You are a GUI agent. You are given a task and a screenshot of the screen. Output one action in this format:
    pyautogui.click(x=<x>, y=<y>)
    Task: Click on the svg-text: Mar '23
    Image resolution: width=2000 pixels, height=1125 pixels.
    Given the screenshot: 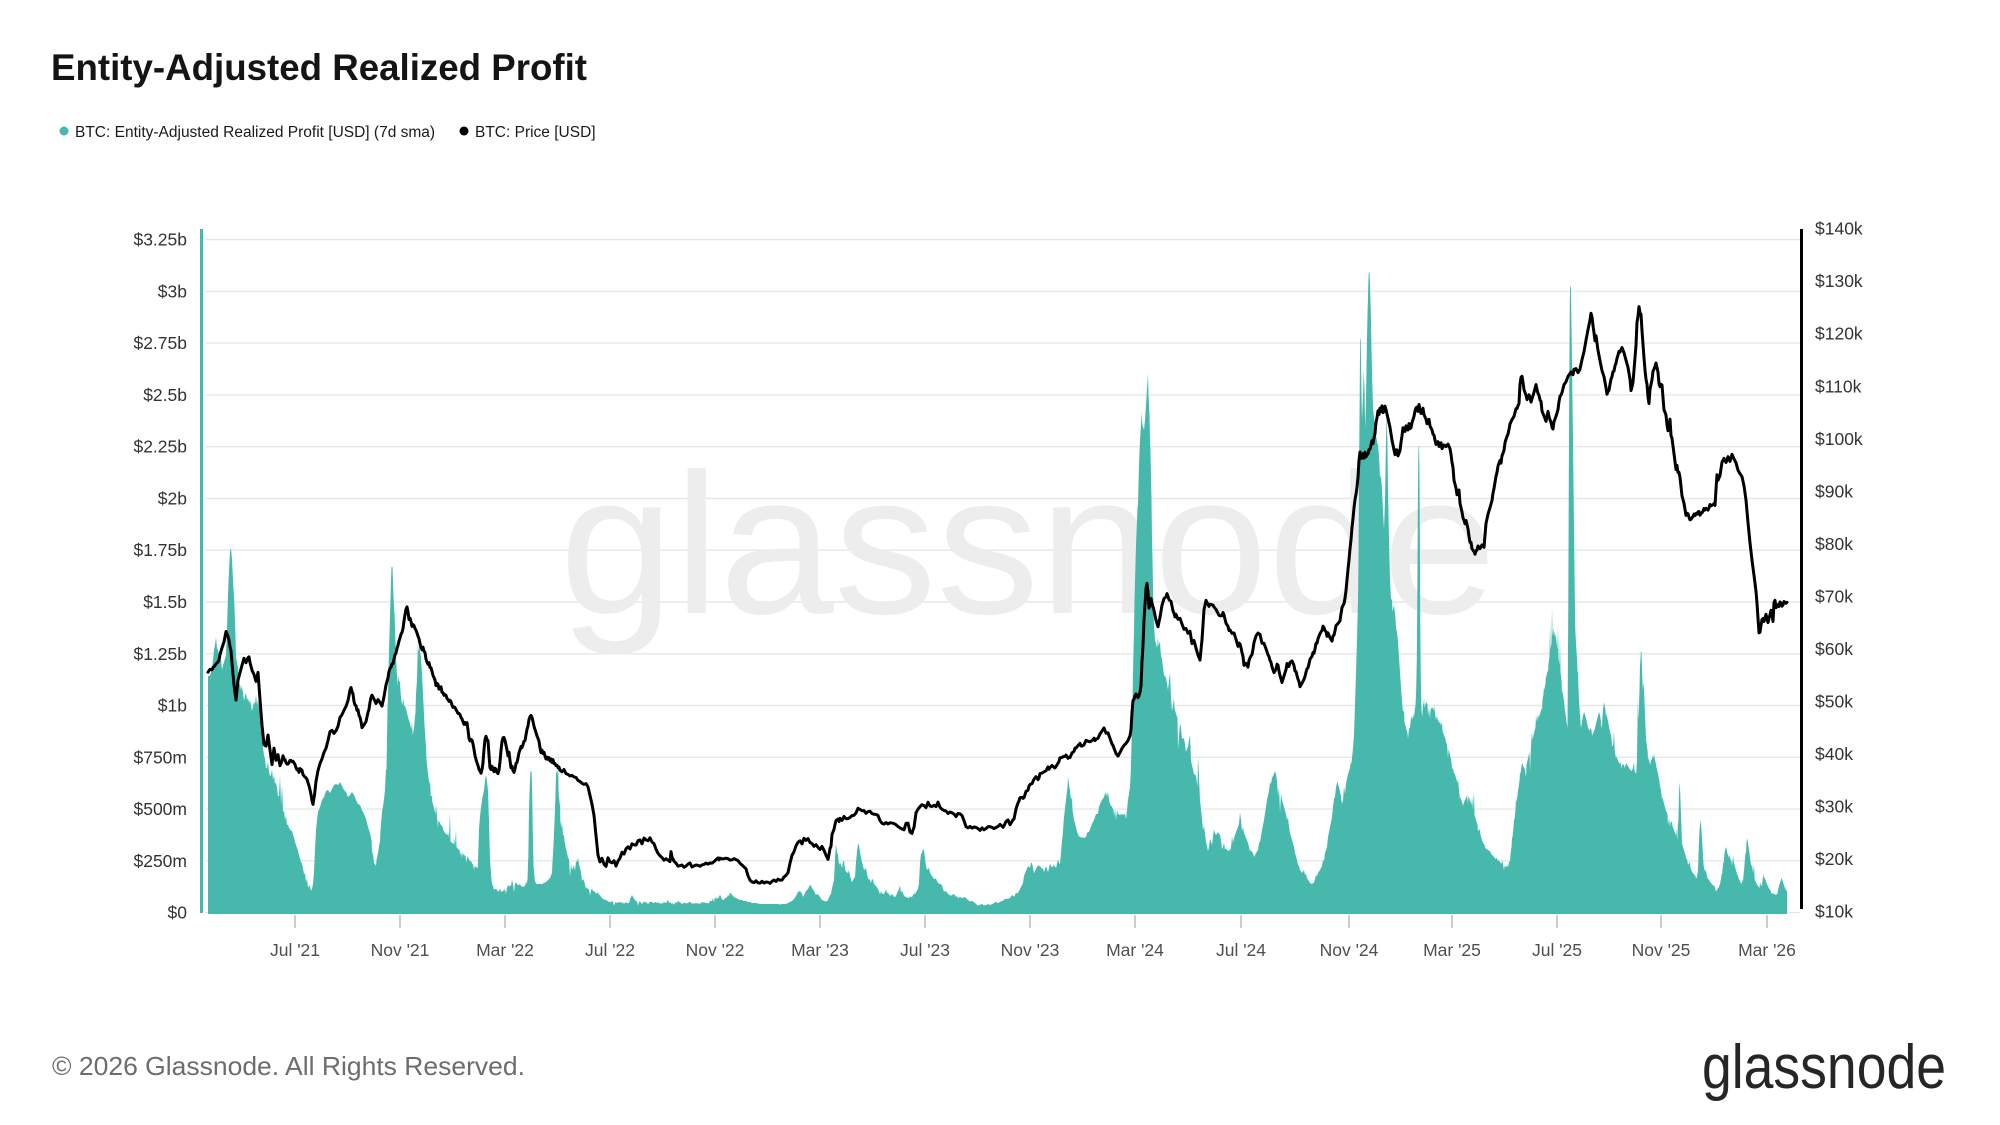 What is the action you would take?
    pyautogui.click(x=820, y=950)
    